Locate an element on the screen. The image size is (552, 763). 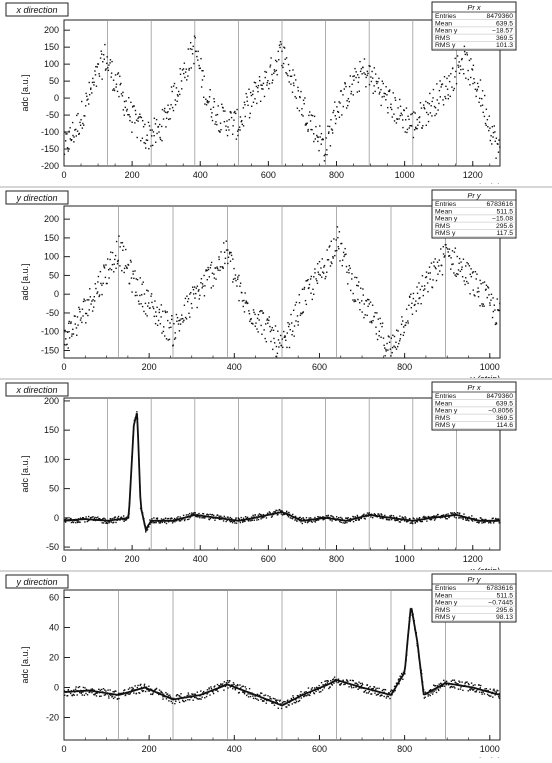
y-tick-label: 150 is located at coordinates (51, 238).